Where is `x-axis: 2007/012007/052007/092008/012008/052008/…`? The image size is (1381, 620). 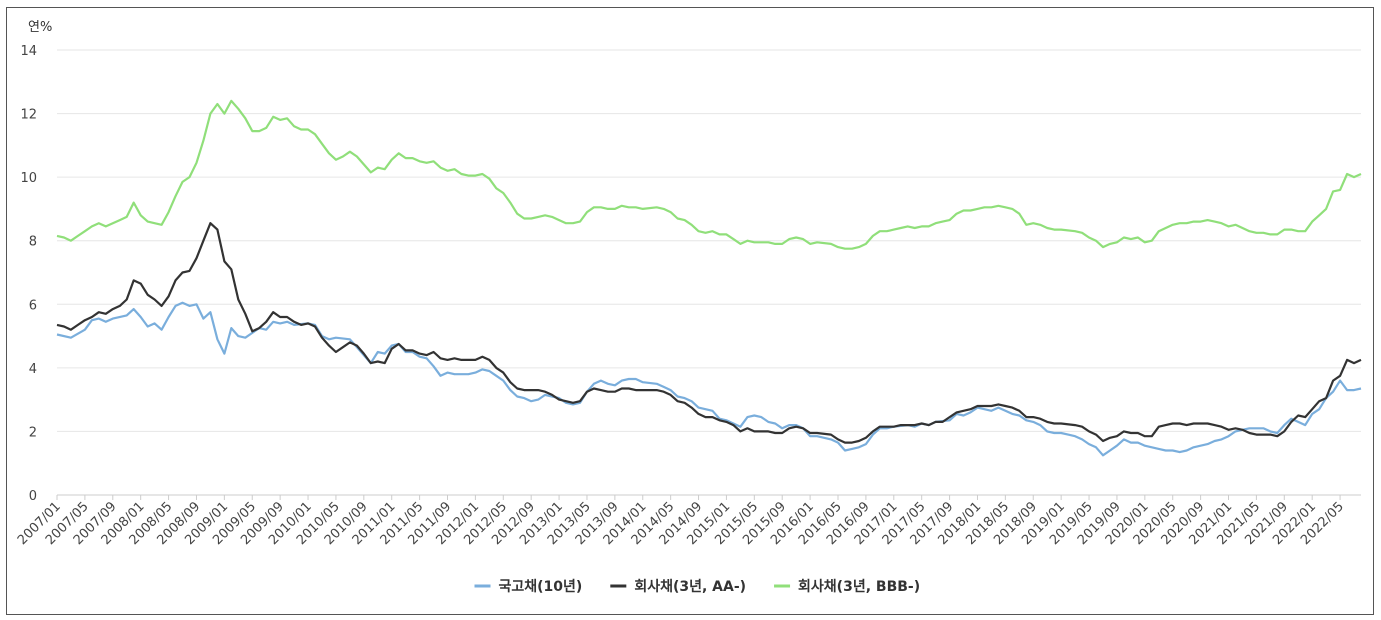 x-axis: 2007/012007/052007/092008/012008/052008/… is located at coordinates (681, 521).